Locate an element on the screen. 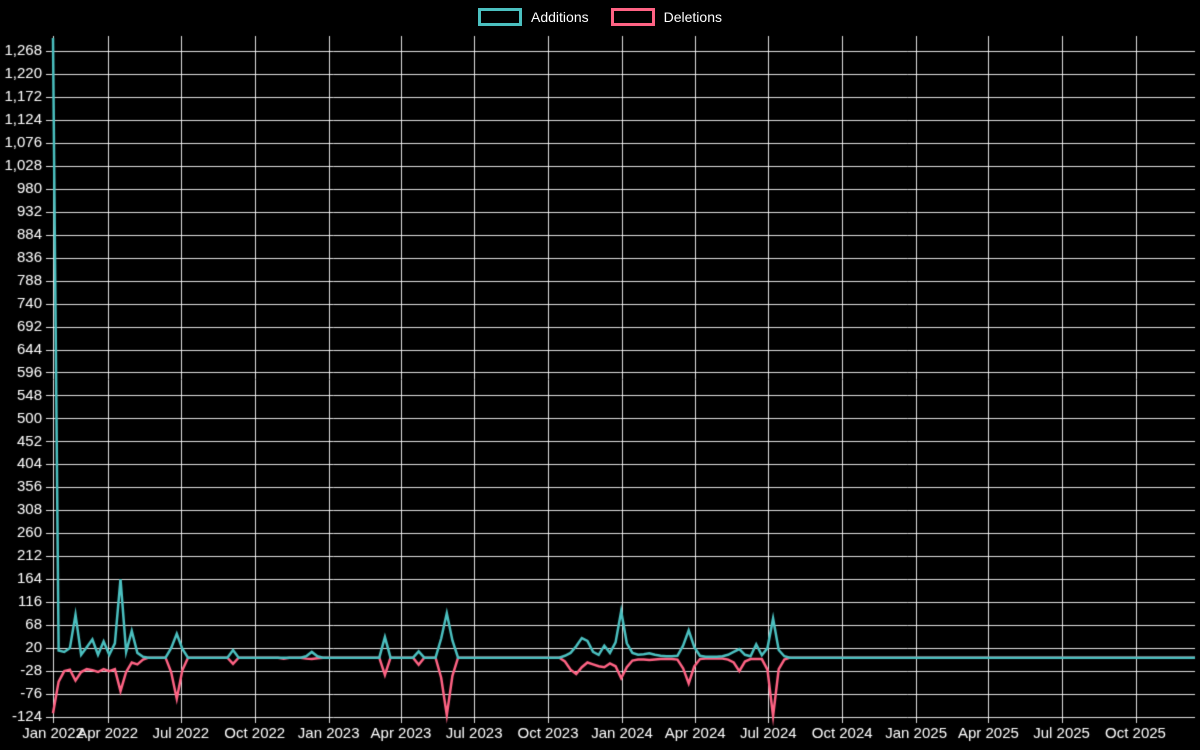 The image size is (1200, 750). additions-swatch-icon is located at coordinates (500, 17).